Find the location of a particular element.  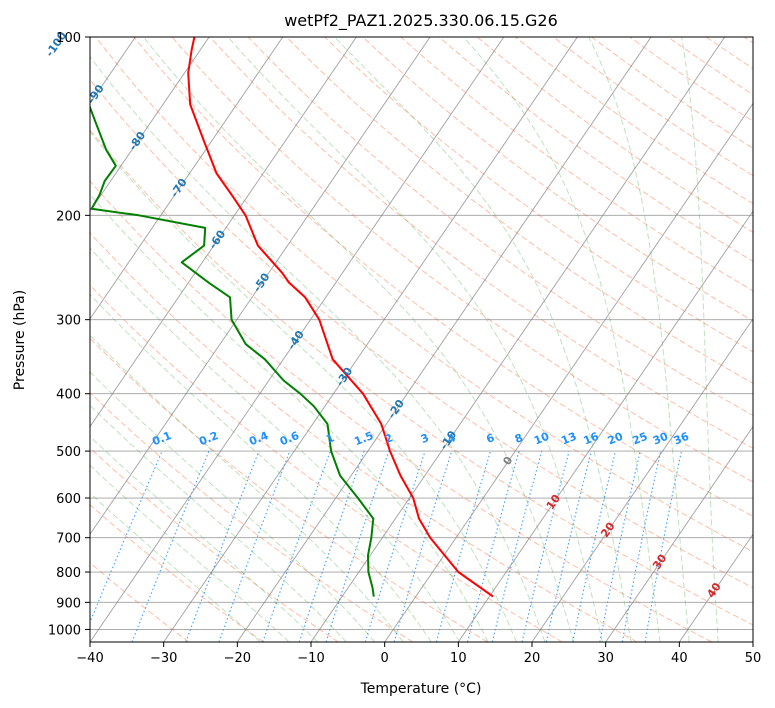

mixing-ratio-label: 13 is located at coordinates (568, 439).